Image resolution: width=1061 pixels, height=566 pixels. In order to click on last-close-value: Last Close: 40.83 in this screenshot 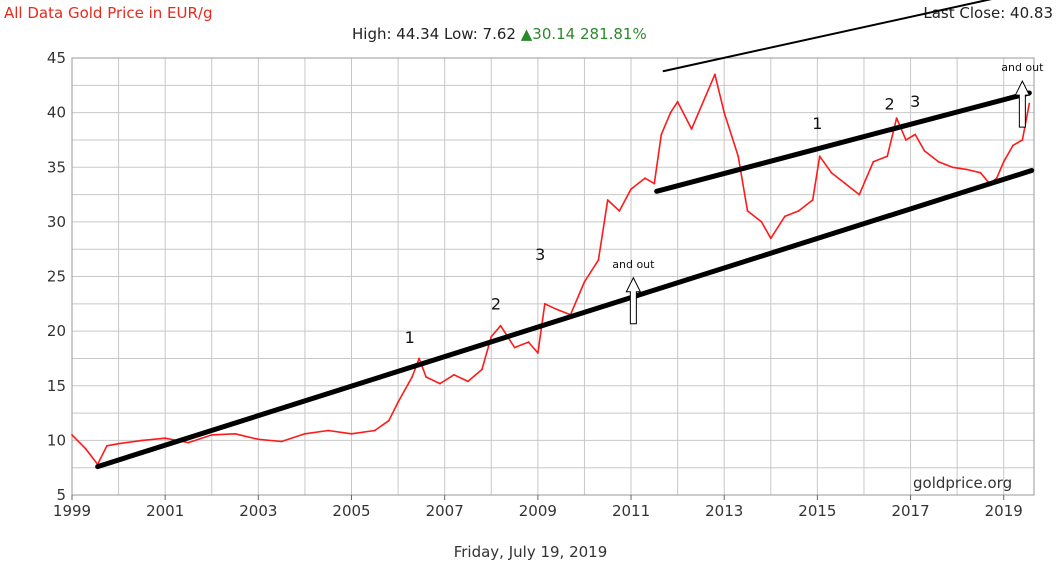, I will do `click(988, 13)`.